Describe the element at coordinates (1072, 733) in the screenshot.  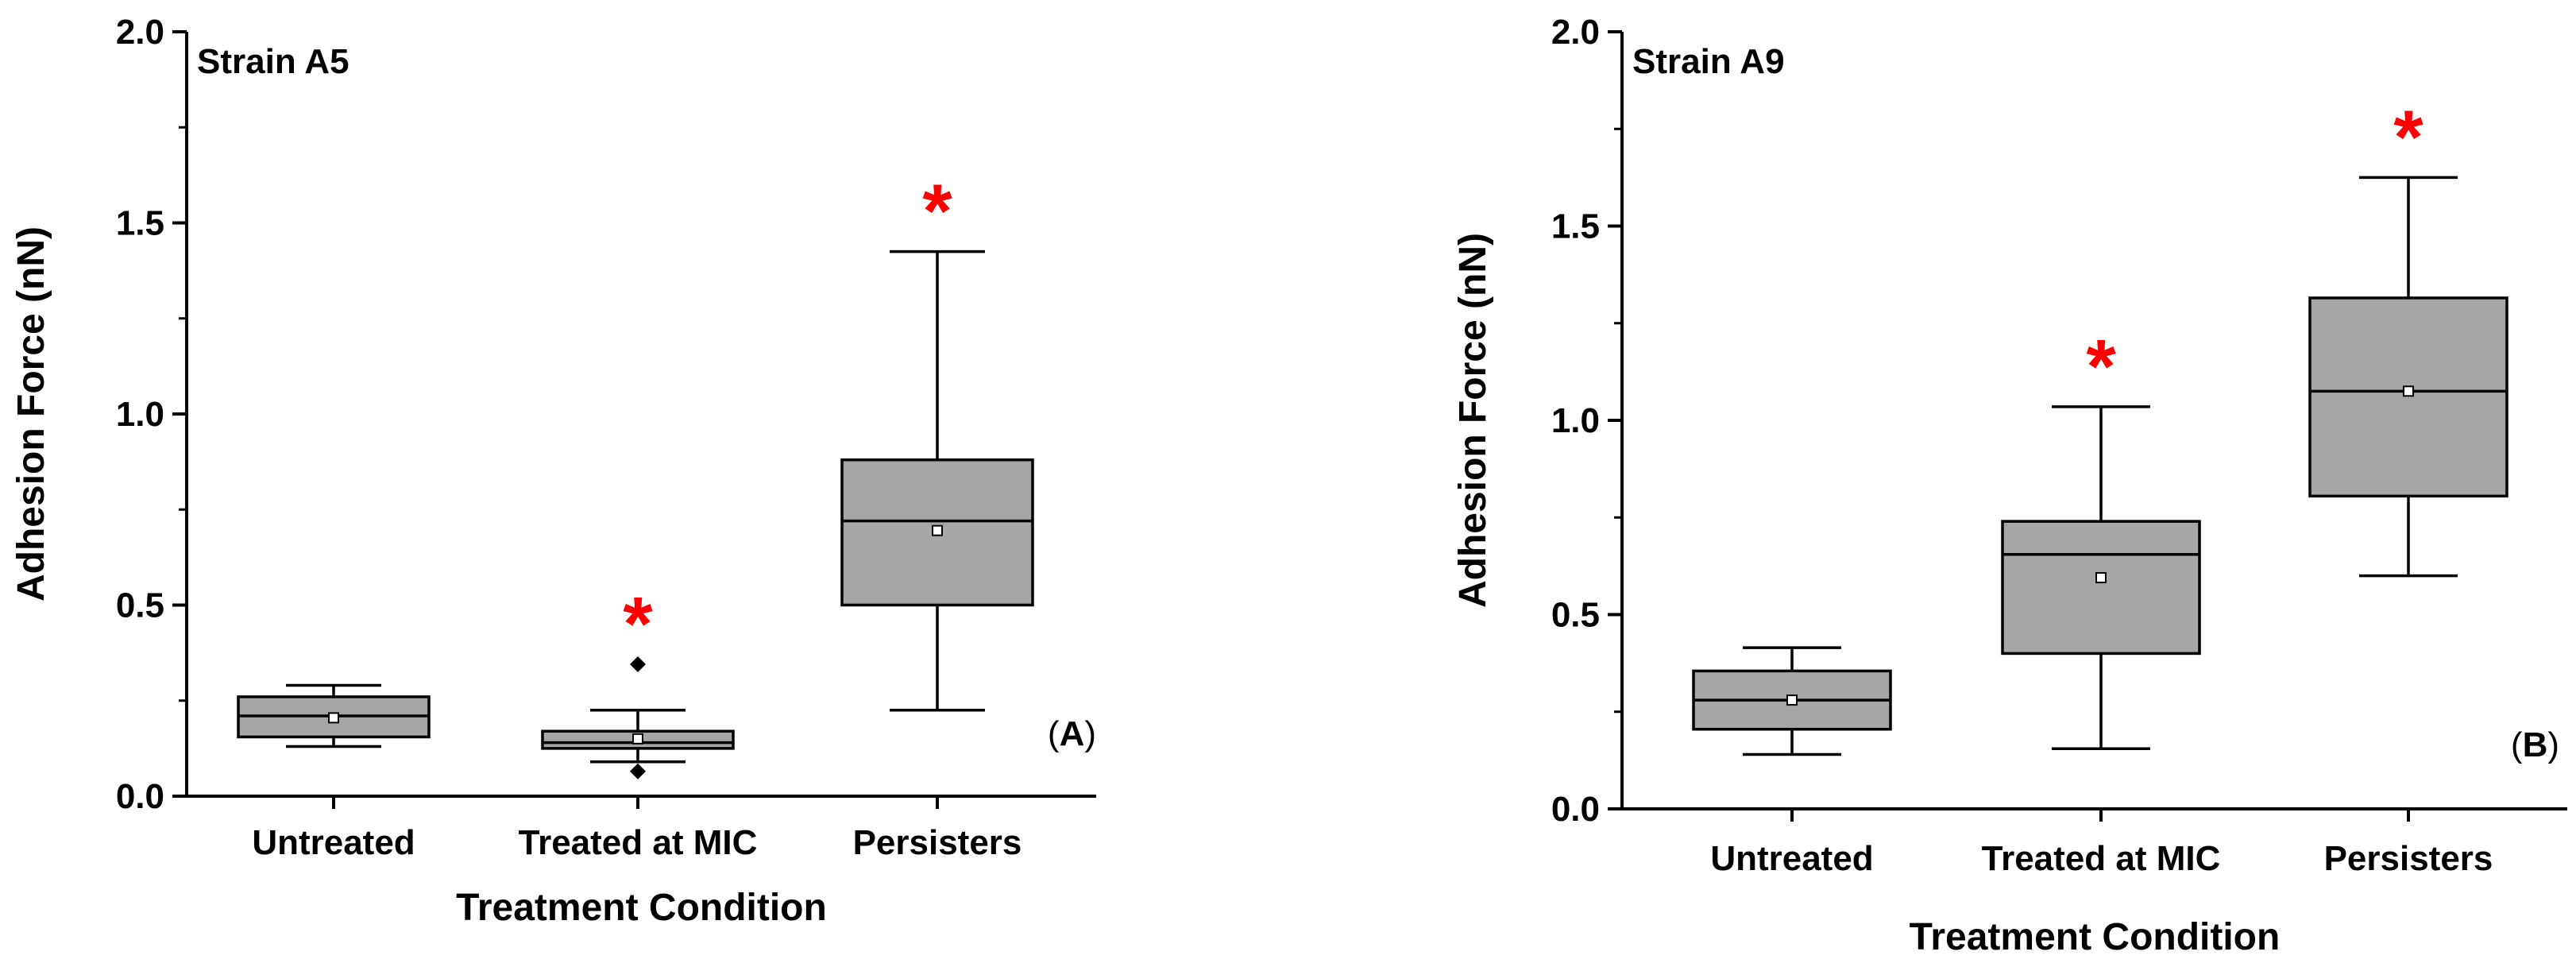
I see `panel-tag: (A)` at that location.